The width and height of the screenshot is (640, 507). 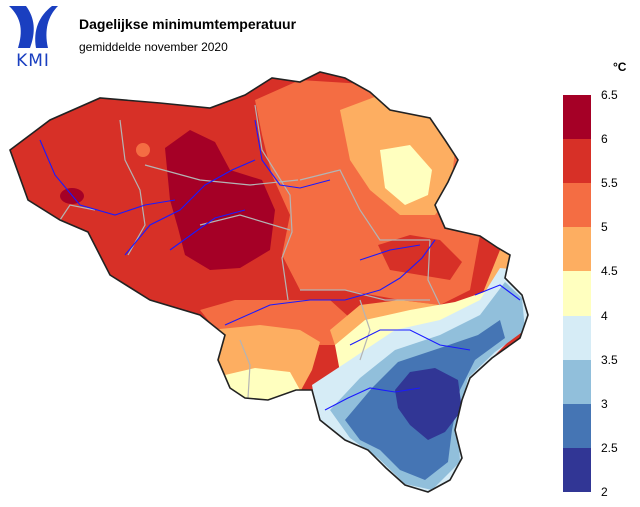 I want to click on river-schelde, so click(x=190, y=207).